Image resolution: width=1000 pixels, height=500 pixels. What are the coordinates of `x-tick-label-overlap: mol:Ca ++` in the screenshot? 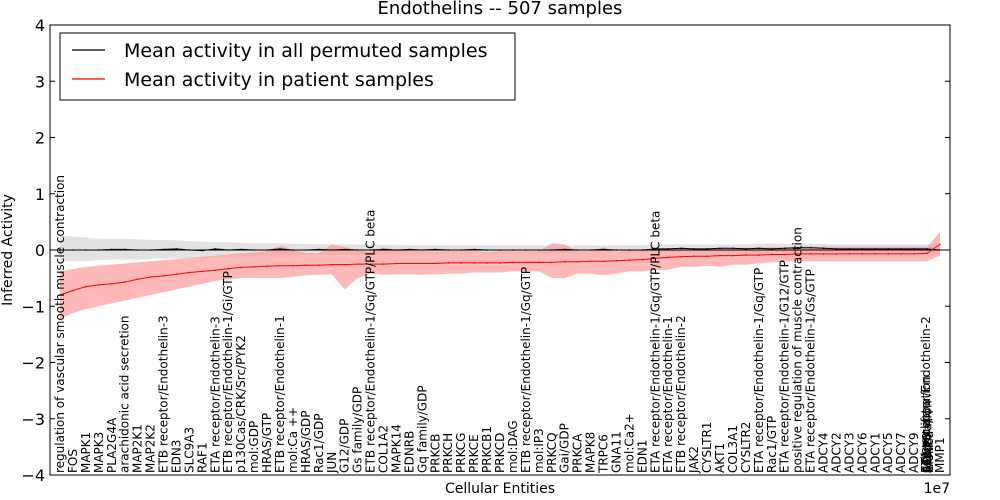 It's located at (929, 440).